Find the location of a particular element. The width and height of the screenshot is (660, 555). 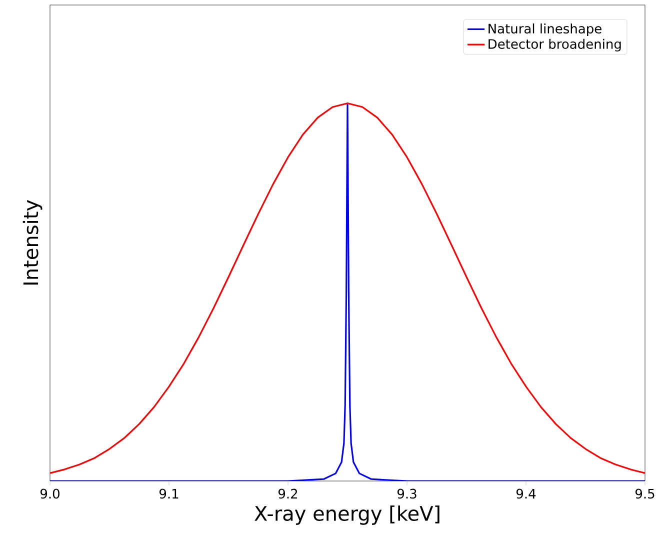

x-tick-label: 9.5 is located at coordinates (644, 493).